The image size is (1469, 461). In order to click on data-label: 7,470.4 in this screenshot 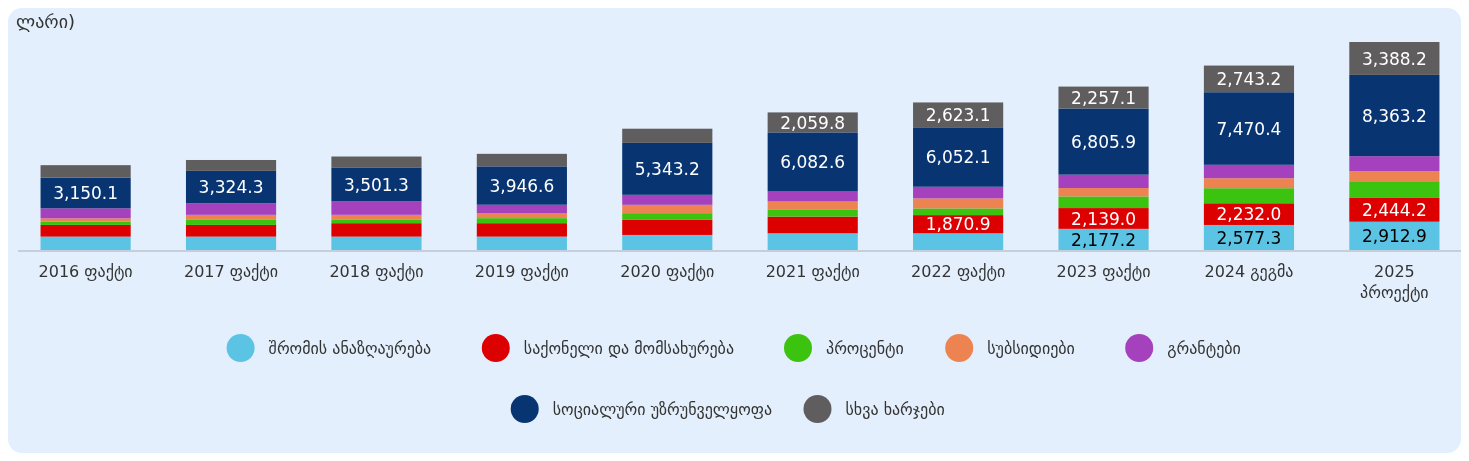, I will do `click(1249, 128)`.